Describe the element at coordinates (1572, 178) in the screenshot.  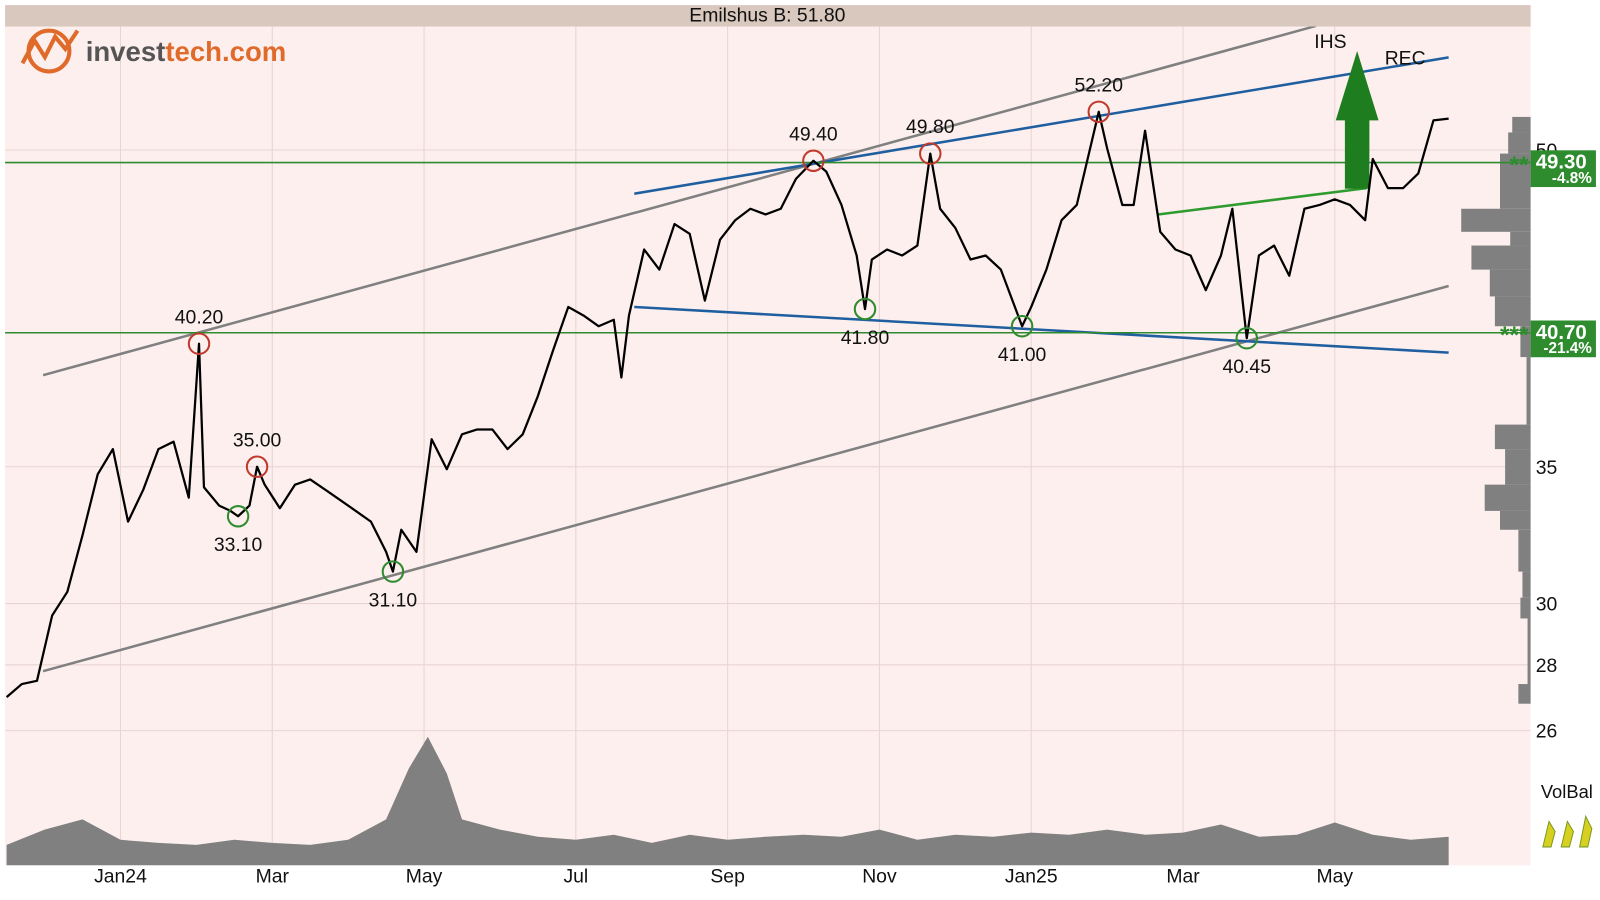
I see `level-change: -4.8%` at that location.